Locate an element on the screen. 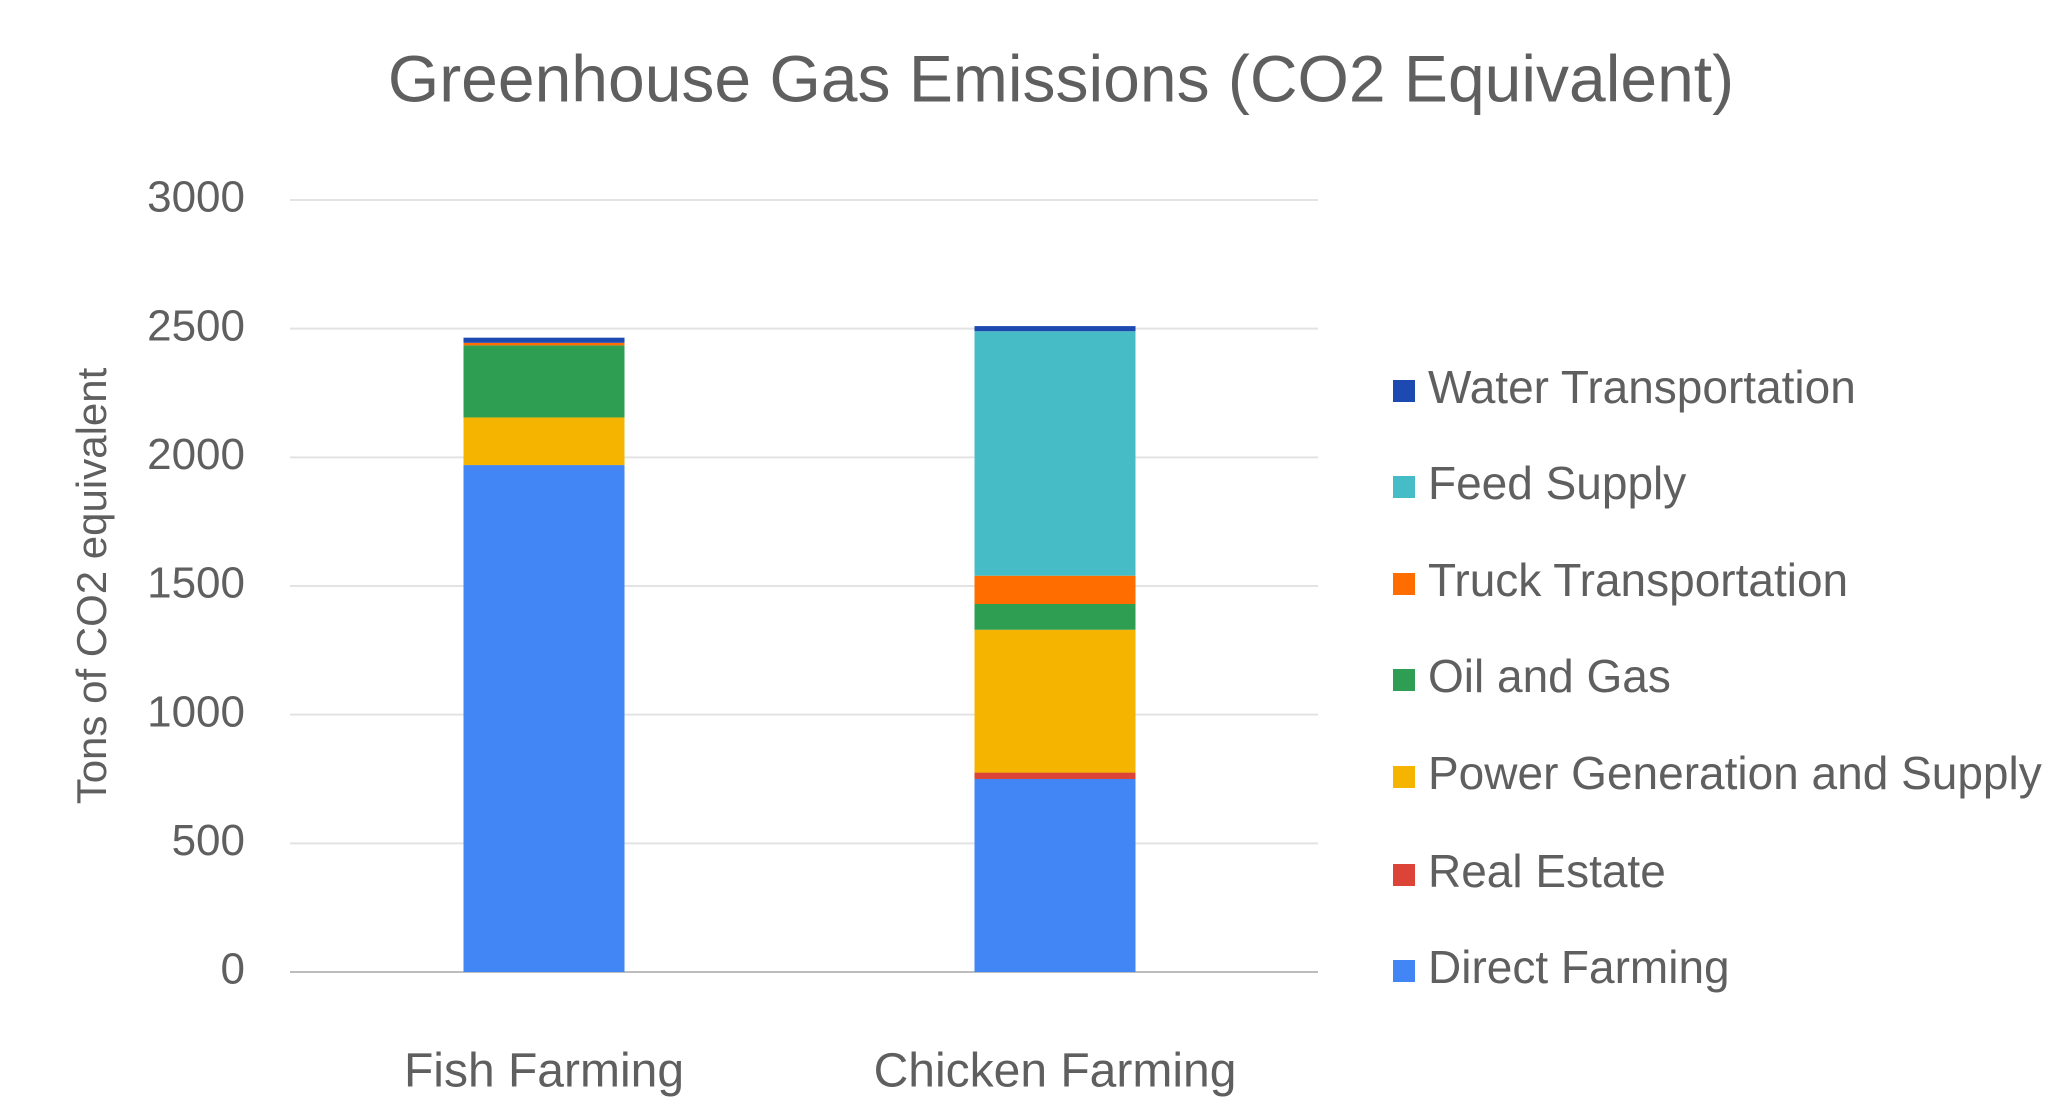  y-tick-label: 2500 is located at coordinates (196, 325).